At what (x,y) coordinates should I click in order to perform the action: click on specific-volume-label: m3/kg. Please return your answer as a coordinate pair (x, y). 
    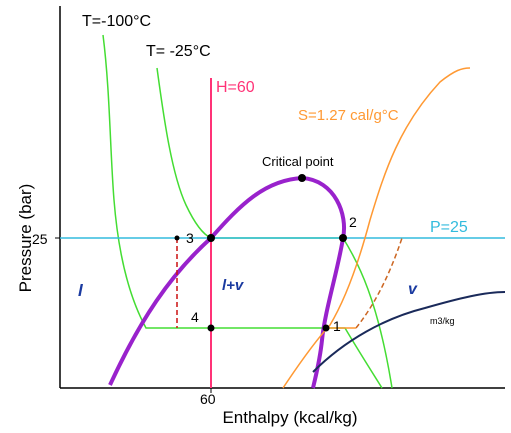
    Looking at the image, I should click on (442, 321).